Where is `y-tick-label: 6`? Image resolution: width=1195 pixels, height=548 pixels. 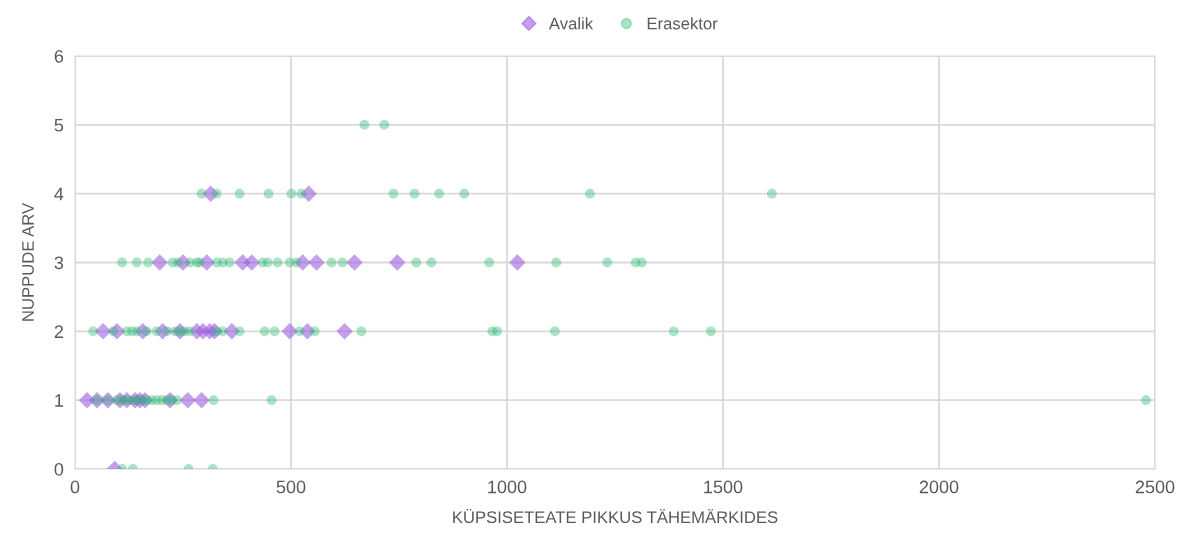
y-tick-label: 6 is located at coordinates (59, 56).